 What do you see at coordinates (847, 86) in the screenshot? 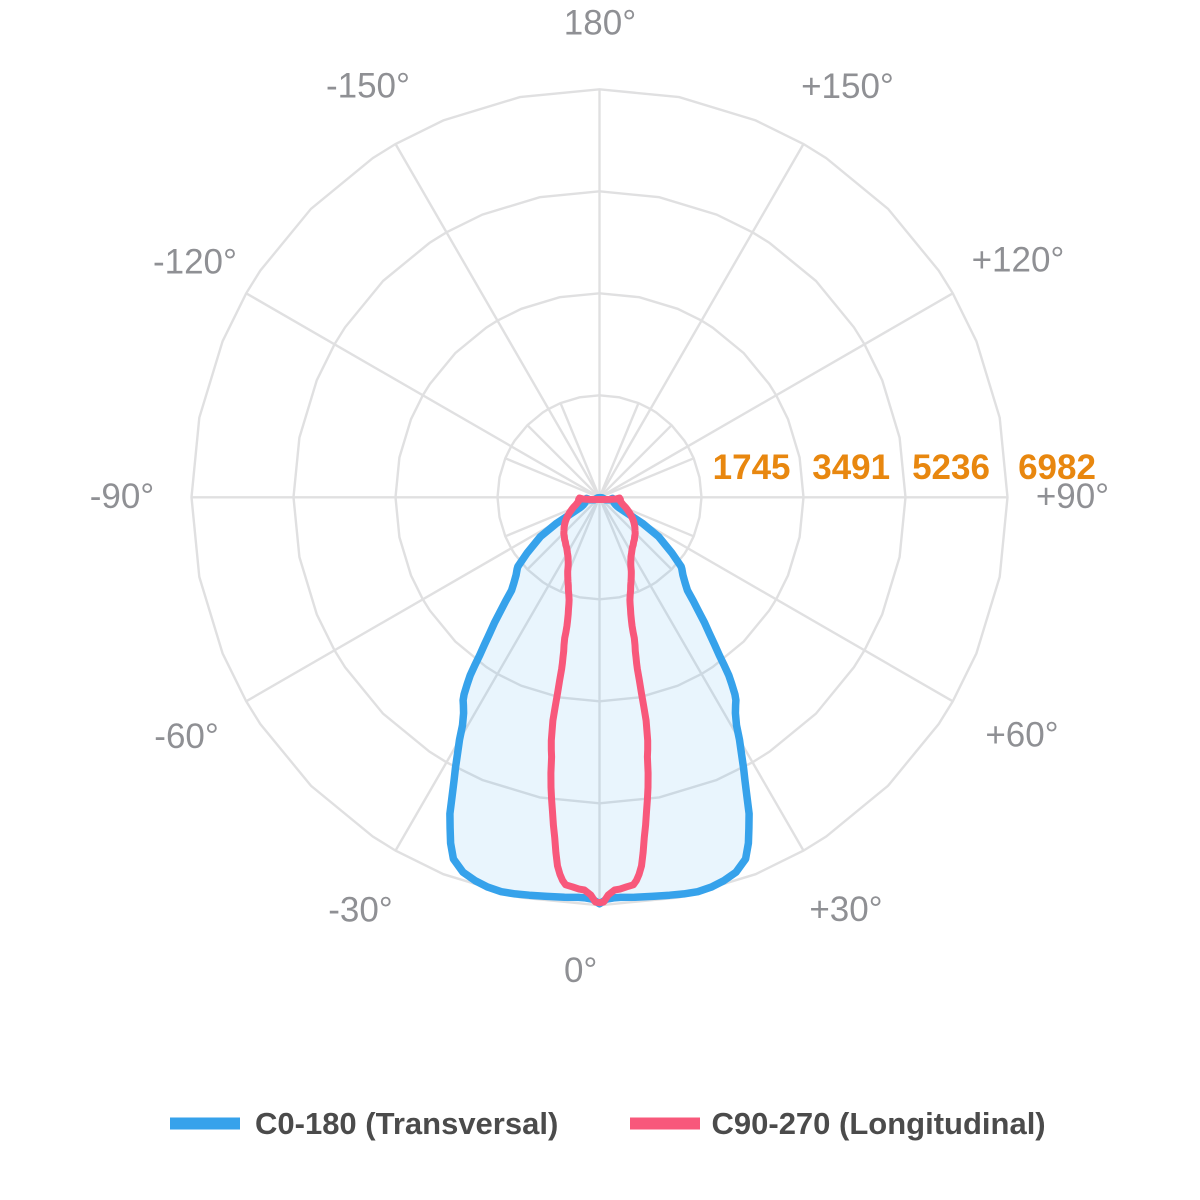
I see `svg-text: +150°` at bounding box center [847, 86].